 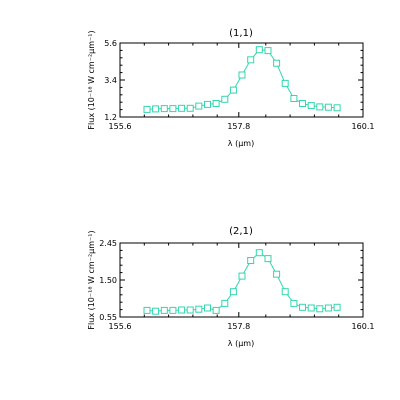 What do you see at coordinates (110, 43) in the screenshot?
I see `y-tick-label: 5.6` at bounding box center [110, 43].